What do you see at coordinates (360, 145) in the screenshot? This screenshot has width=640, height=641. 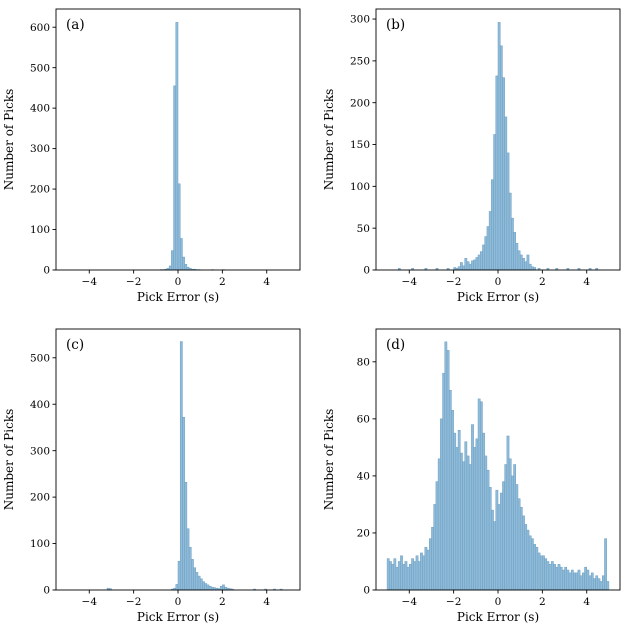 I see `y-tick-label: 150` at bounding box center [360, 145].